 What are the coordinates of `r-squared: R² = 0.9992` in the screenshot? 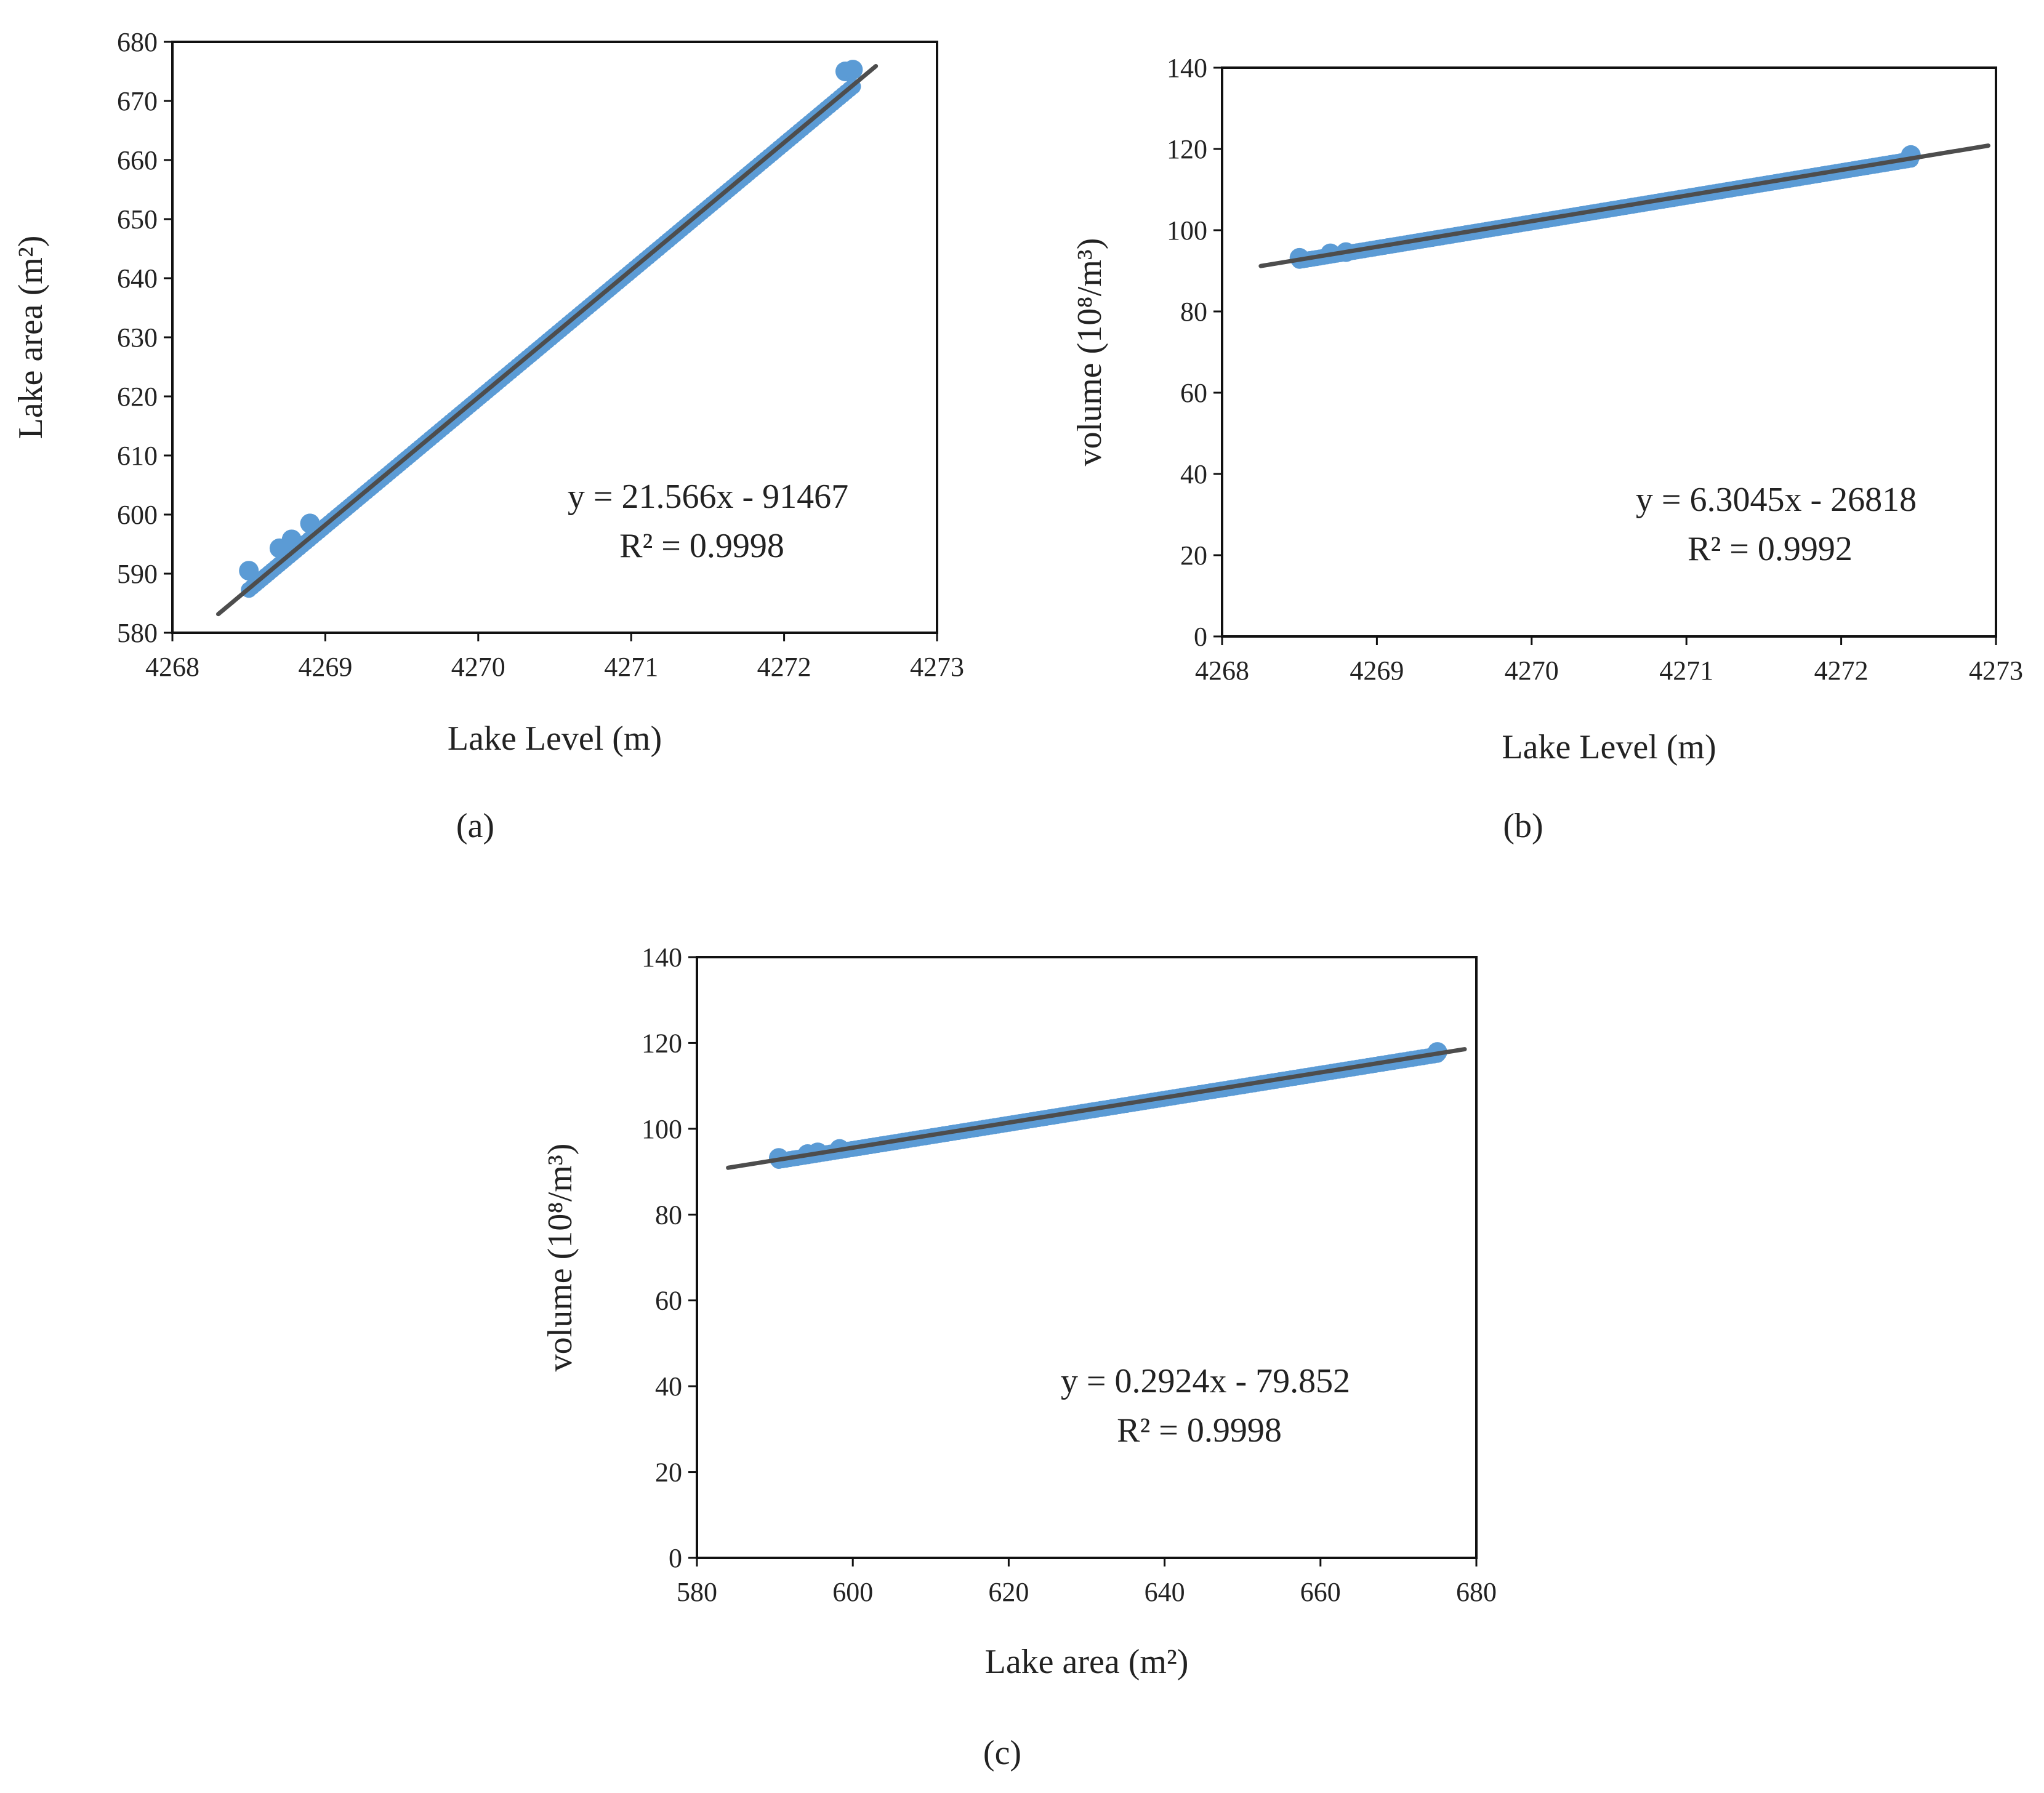 It's located at (1771, 549).